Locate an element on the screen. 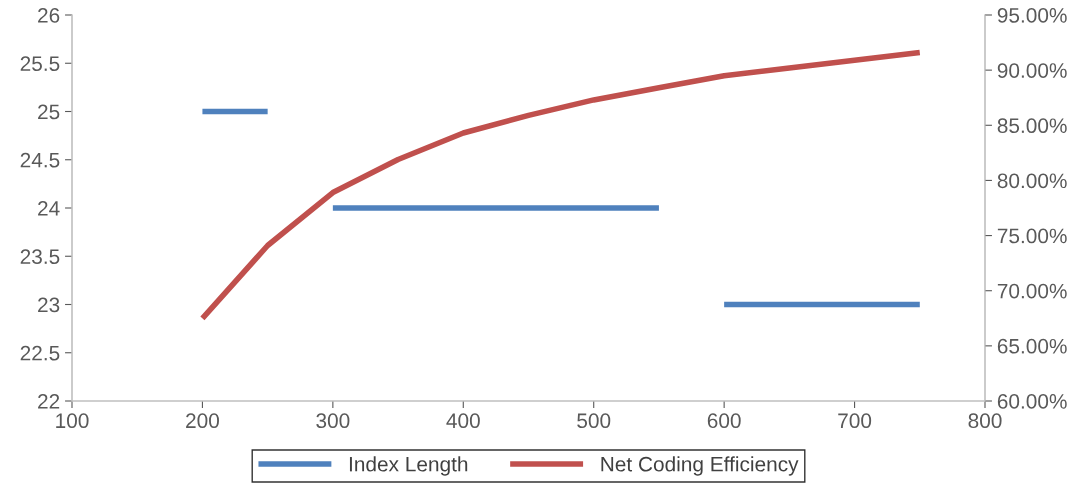 The height and width of the screenshot is (501, 1091). y2-tick-label: 90.00% is located at coordinates (1032, 70).